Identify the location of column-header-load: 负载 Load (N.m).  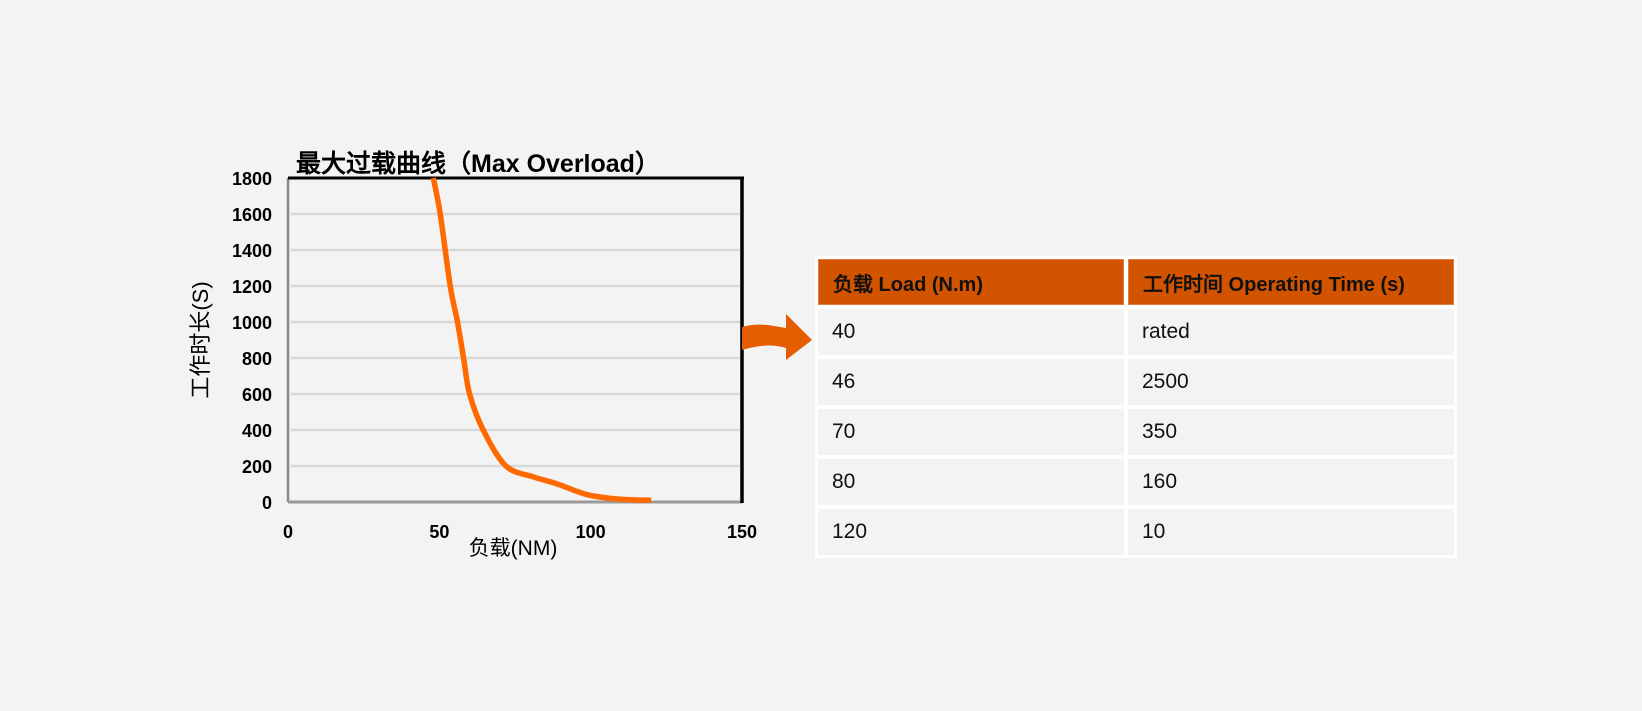
(971, 282).